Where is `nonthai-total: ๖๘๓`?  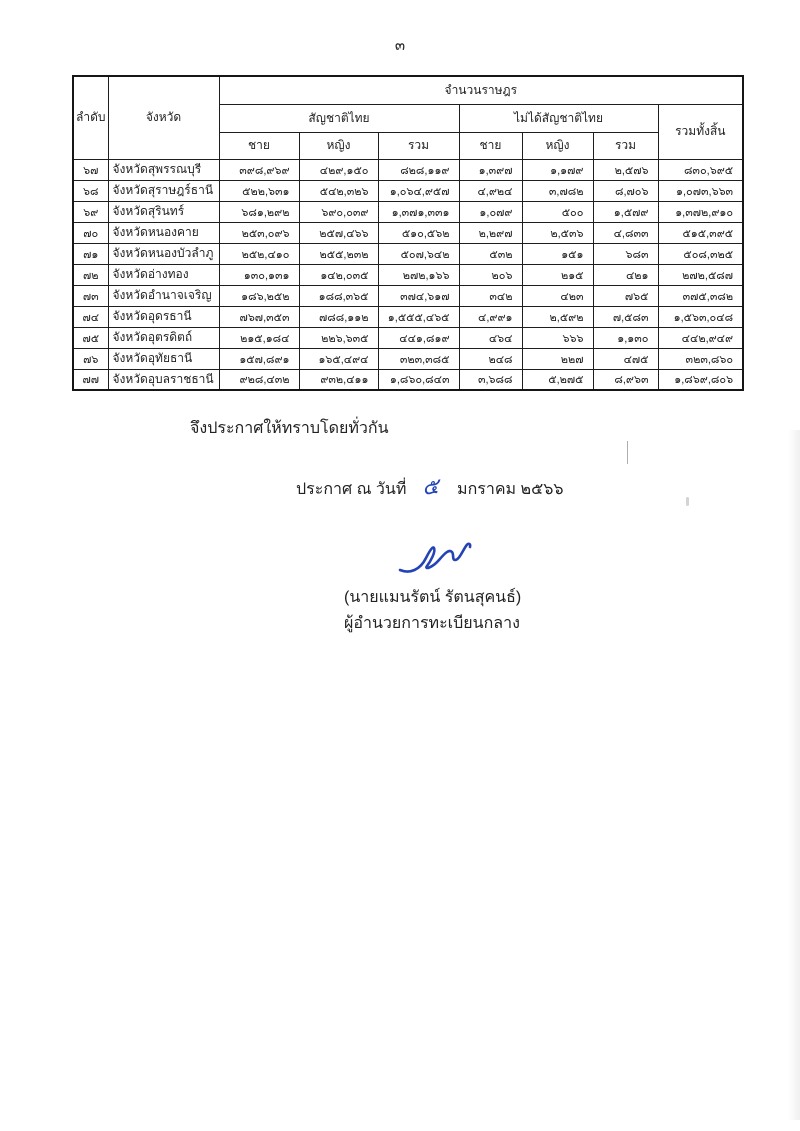
nonthai-total: ๖๘๓ is located at coordinates (625, 253).